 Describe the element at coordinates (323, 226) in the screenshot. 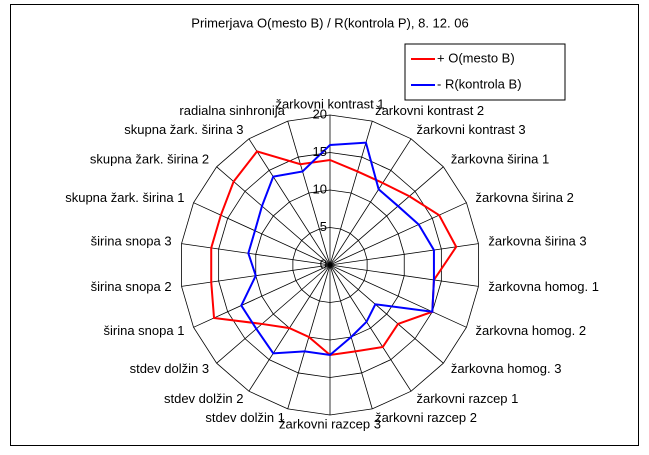

I see `r-tick-label: 5` at that location.